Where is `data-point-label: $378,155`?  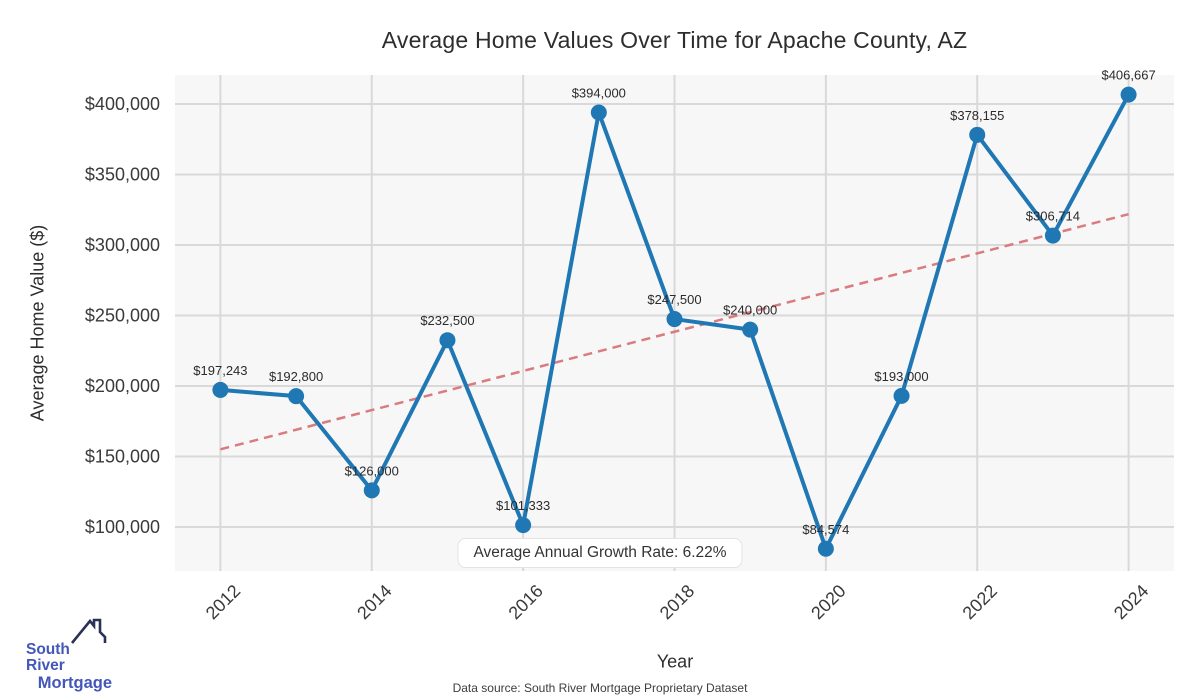
data-point-label: $378,155 is located at coordinates (977, 115).